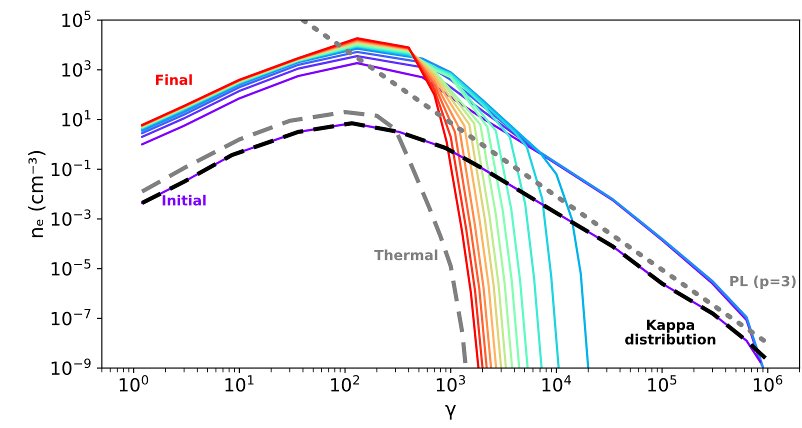 The height and width of the screenshot is (428, 802). I want to click on x-tick-label: 10$^{2}$, so click(345, 383).